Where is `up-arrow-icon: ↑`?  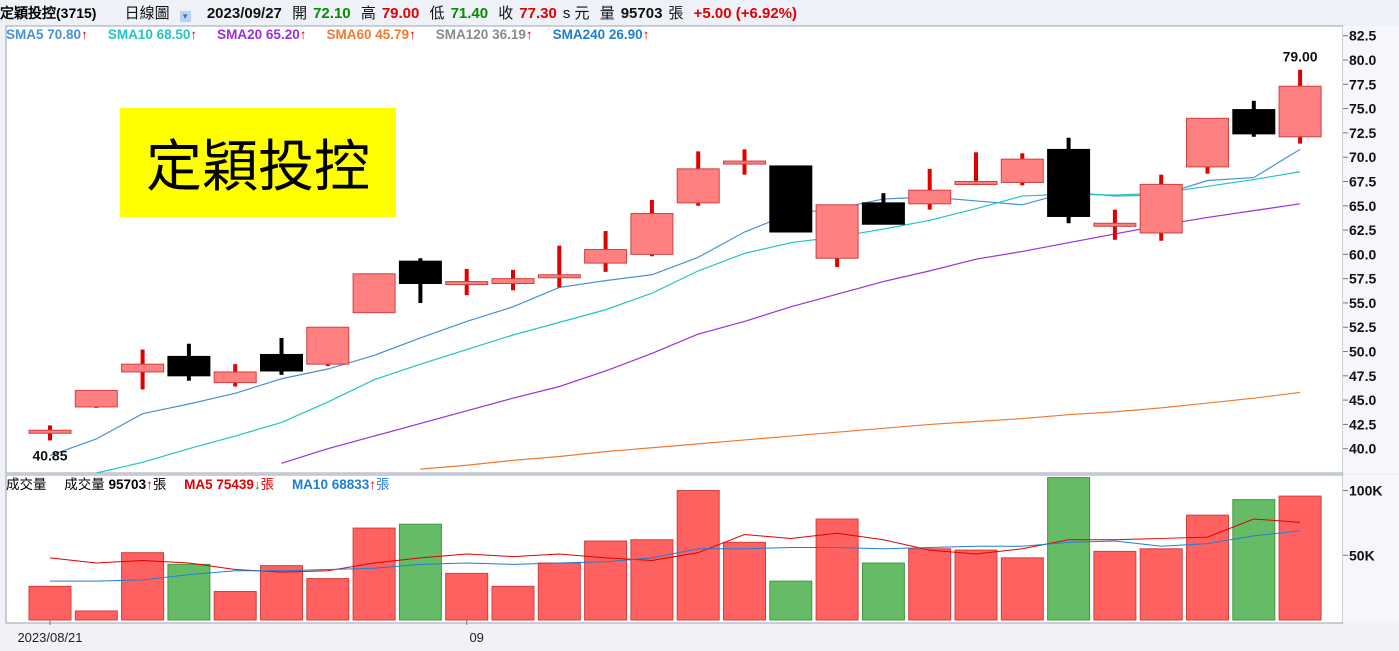 up-arrow-icon: ↑ is located at coordinates (303, 34).